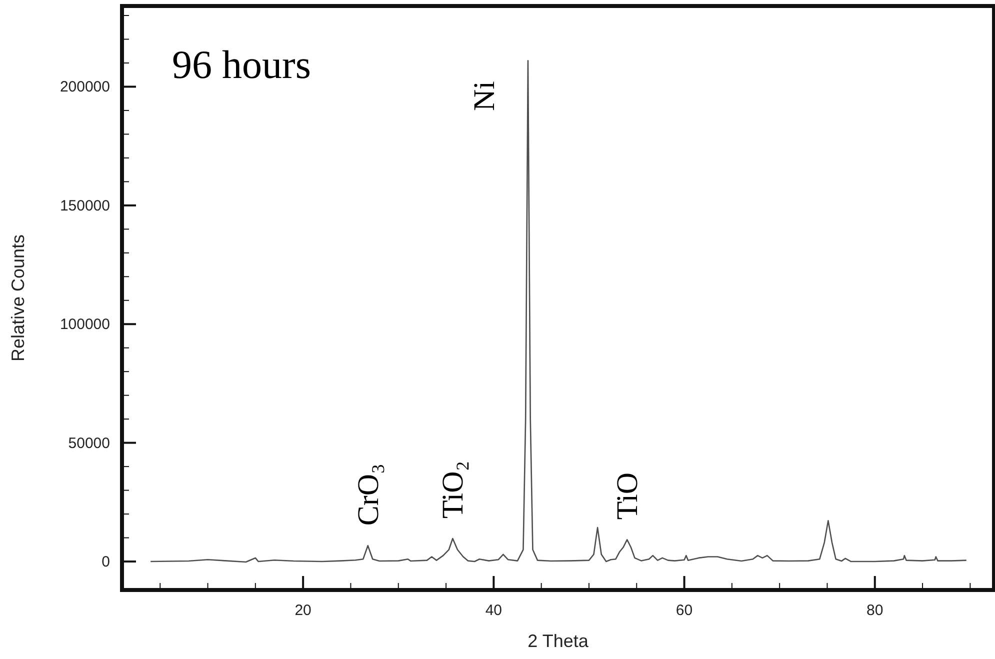 The height and width of the screenshot is (659, 995). I want to click on y-axis-title: Relative Counts, so click(18, 298).